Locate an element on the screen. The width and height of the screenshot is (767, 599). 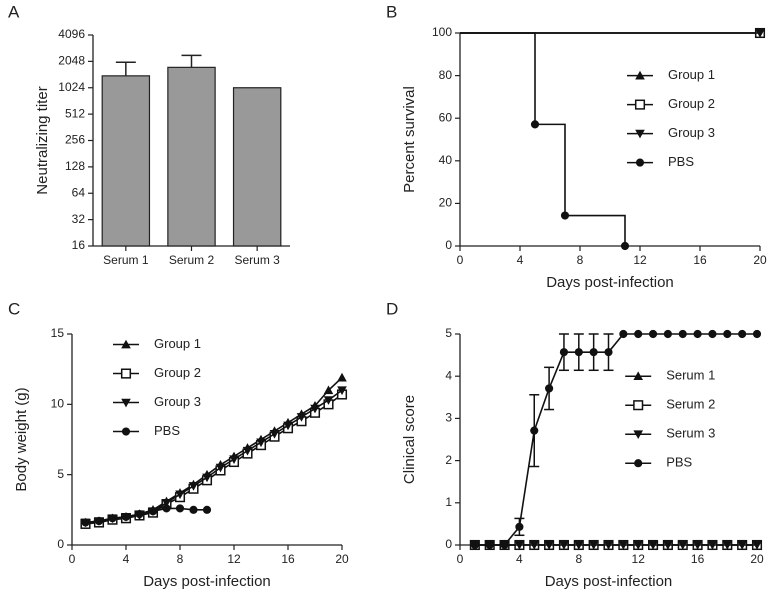
y-tick-label: 16 is located at coordinates (79, 245).